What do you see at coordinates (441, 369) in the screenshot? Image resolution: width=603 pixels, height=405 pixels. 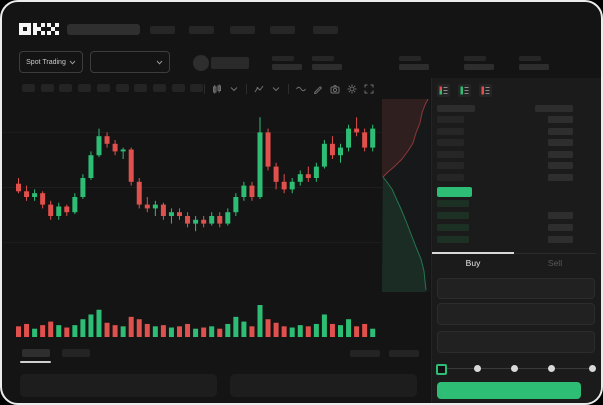 I see `slider-handle` at bounding box center [441, 369].